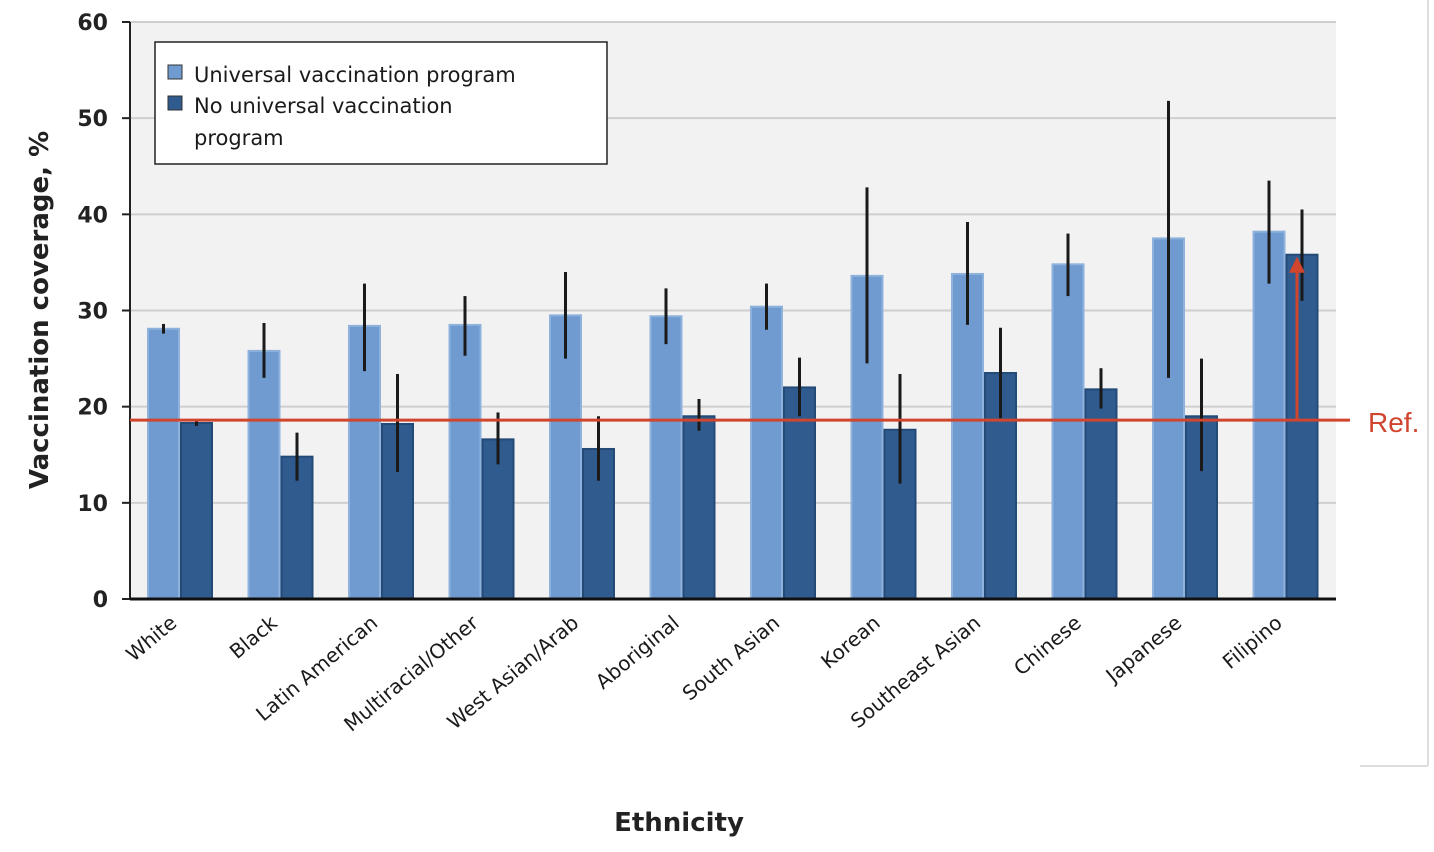  I want to click on legend-swatch-no-universal, so click(175, 103).